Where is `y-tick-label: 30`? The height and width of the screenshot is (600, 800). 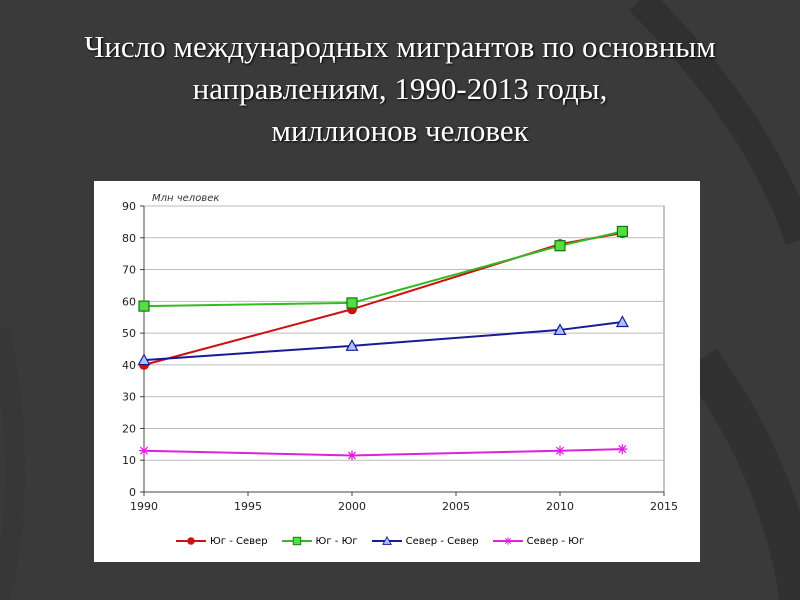 y-tick-label: 30 is located at coordinates (129, 397).